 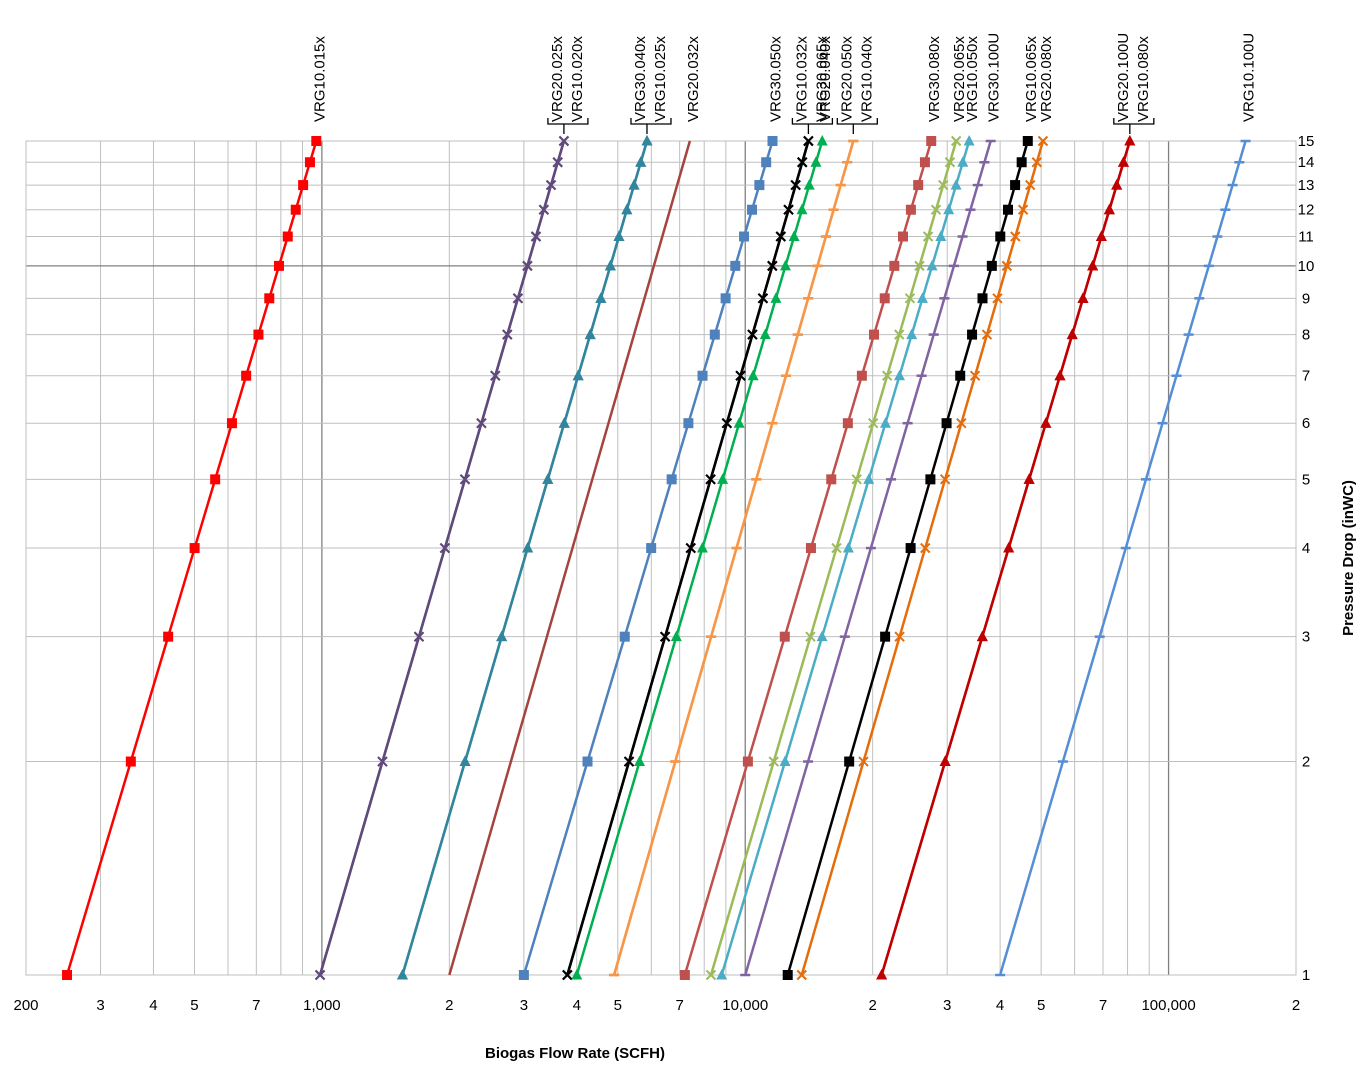 What do you see at coordinates (1306, 423) in the screenshot?
I see `y-tick-label: 6` at bounding box center [1306, 423].